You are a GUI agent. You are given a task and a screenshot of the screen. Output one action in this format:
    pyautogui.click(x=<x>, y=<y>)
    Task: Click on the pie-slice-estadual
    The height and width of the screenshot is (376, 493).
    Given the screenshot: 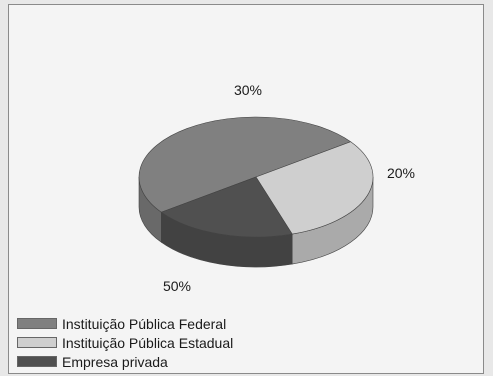 What is the action you would take?
    pyautogui.click(x=314, y=188)
    